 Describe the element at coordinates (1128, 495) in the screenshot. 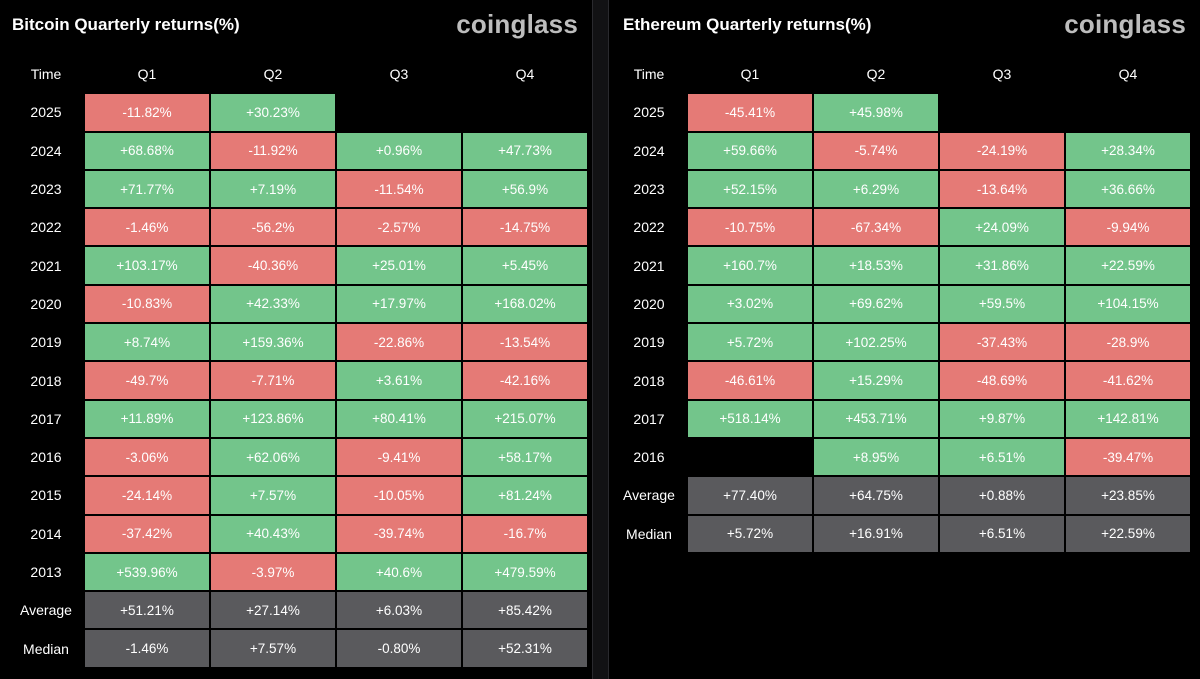

I see `summary-cell: +23.85%` at that location.